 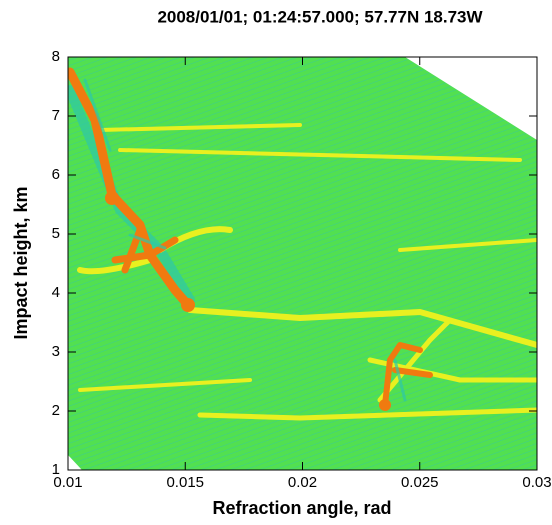 What do you see at coordinates (536, 482) in the screenshot?
I see `x-tick-label: 0.03` at bounding box center [536, 482].